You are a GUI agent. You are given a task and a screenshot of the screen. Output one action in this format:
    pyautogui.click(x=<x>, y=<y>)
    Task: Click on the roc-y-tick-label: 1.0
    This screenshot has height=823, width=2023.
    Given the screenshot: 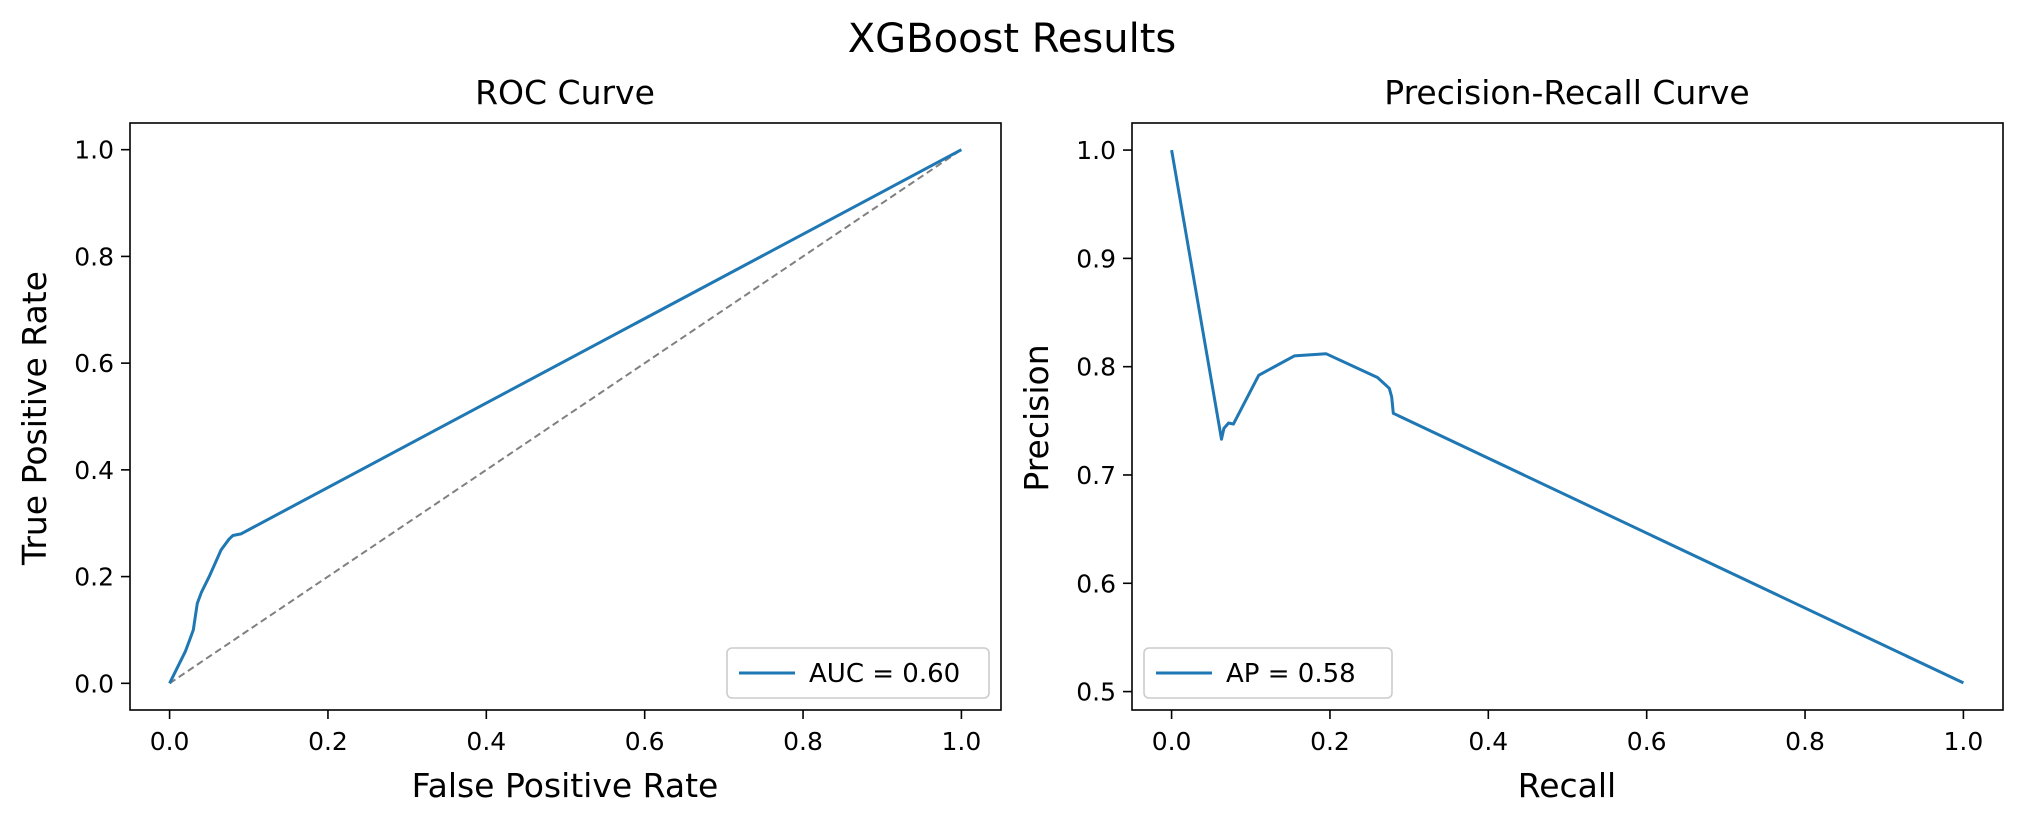 What is the action you would take?
    pyautogui.click(x=94, y=150)
    